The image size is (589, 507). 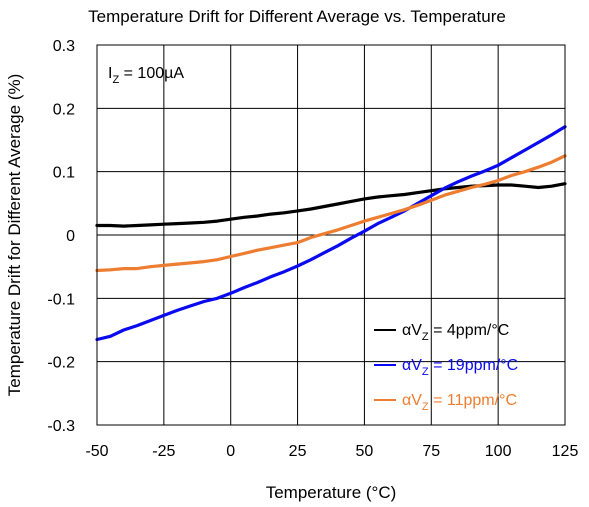 What do you see at coordinates (431, 451) in the screenshot?
I see `x-tick-label: 75` at bounding box center [431, 451].